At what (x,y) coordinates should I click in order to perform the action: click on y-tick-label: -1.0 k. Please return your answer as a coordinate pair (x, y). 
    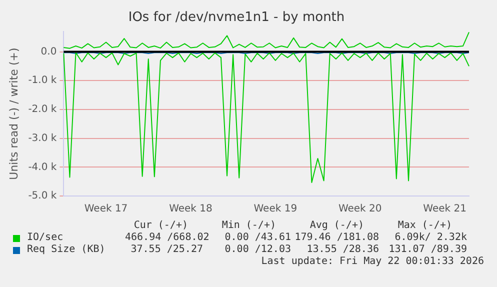
    Looking at the image, I should click on (42, 80).